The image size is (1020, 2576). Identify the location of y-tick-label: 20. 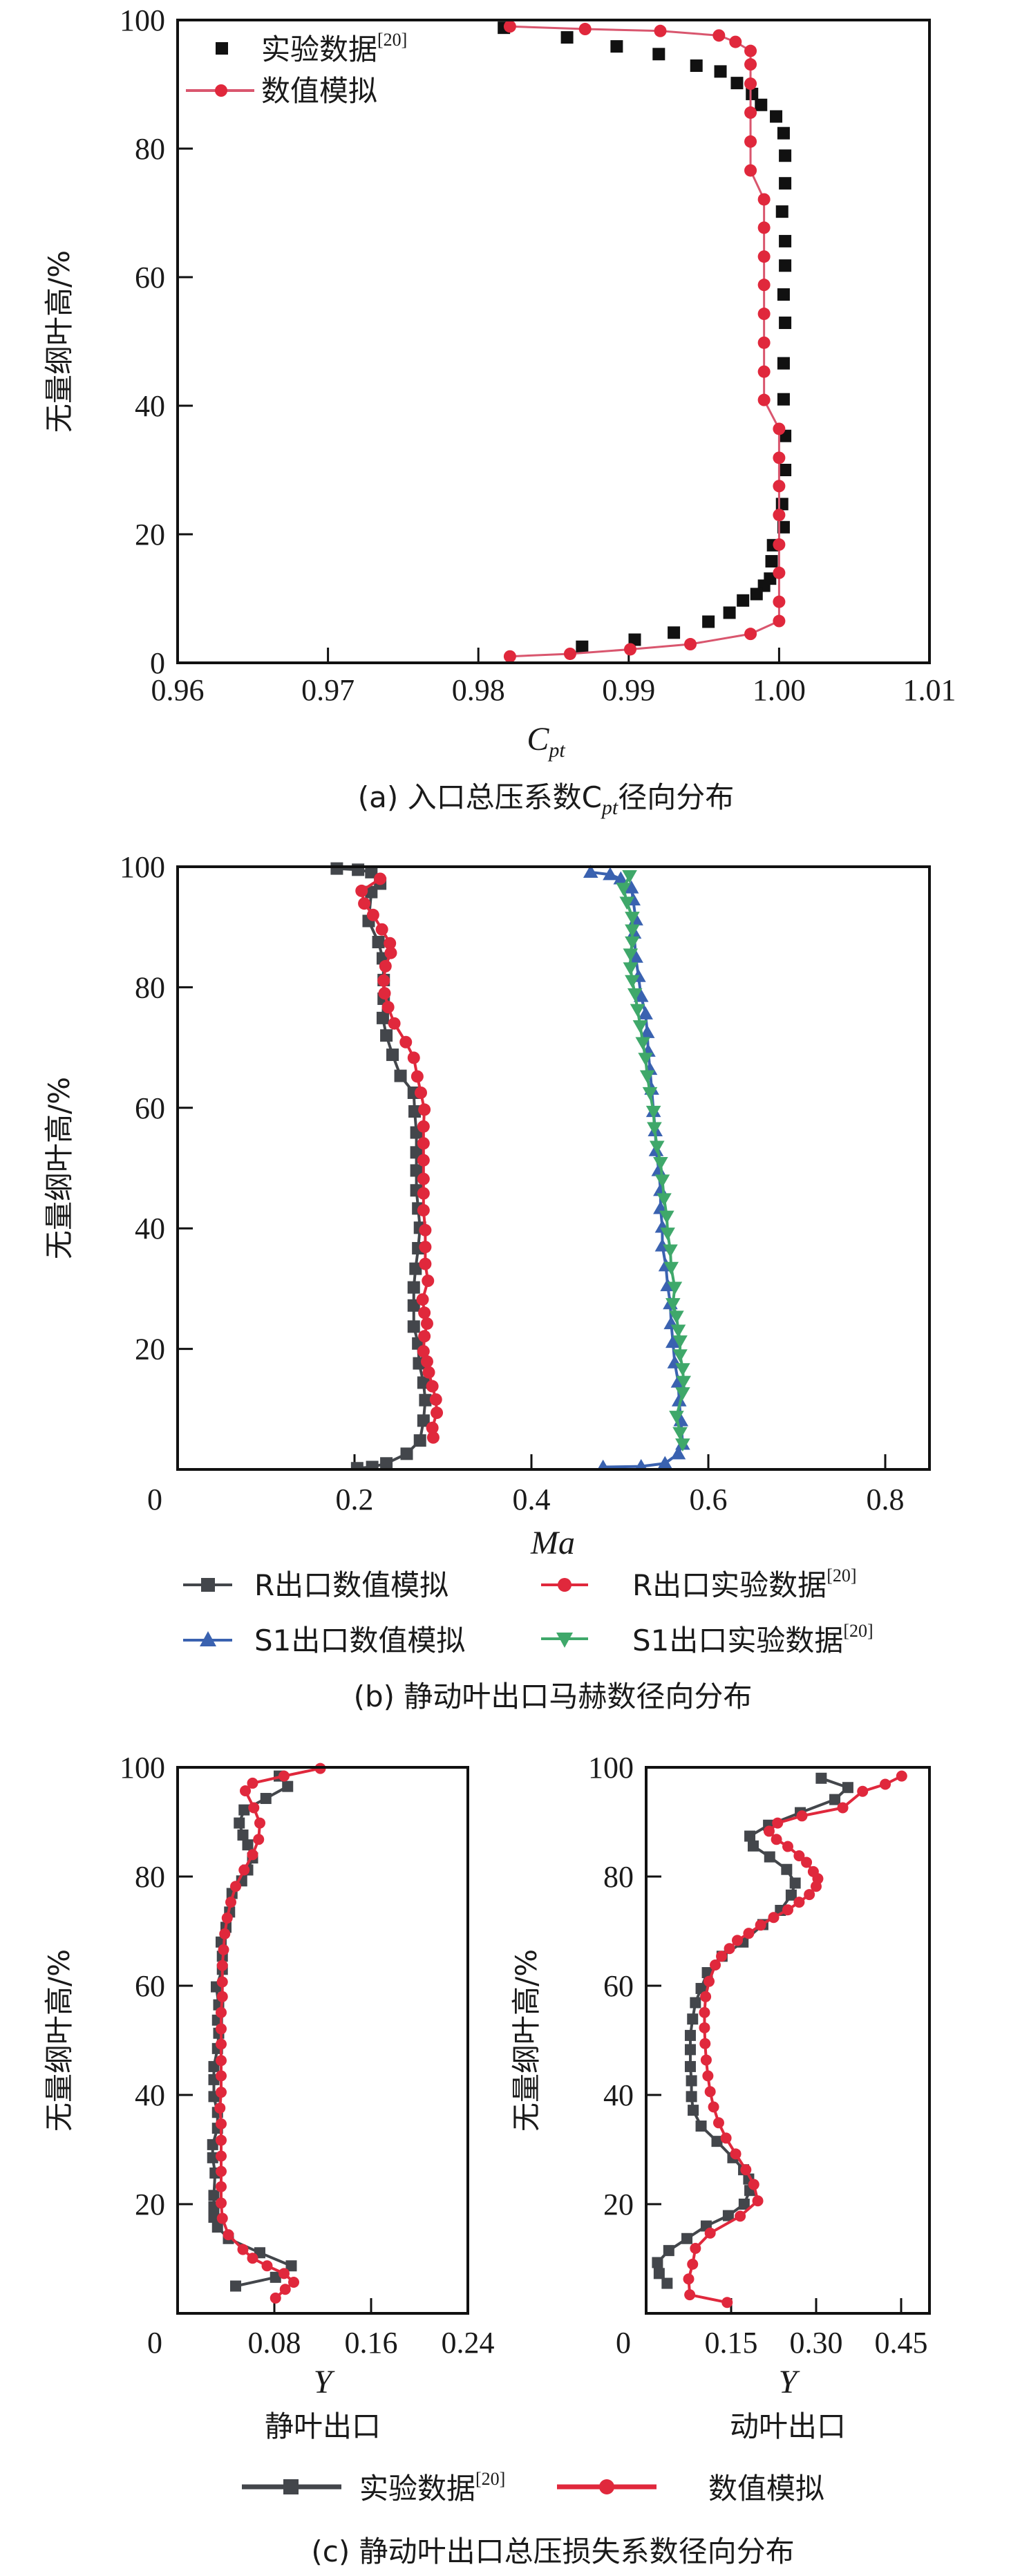
(150, 2204).